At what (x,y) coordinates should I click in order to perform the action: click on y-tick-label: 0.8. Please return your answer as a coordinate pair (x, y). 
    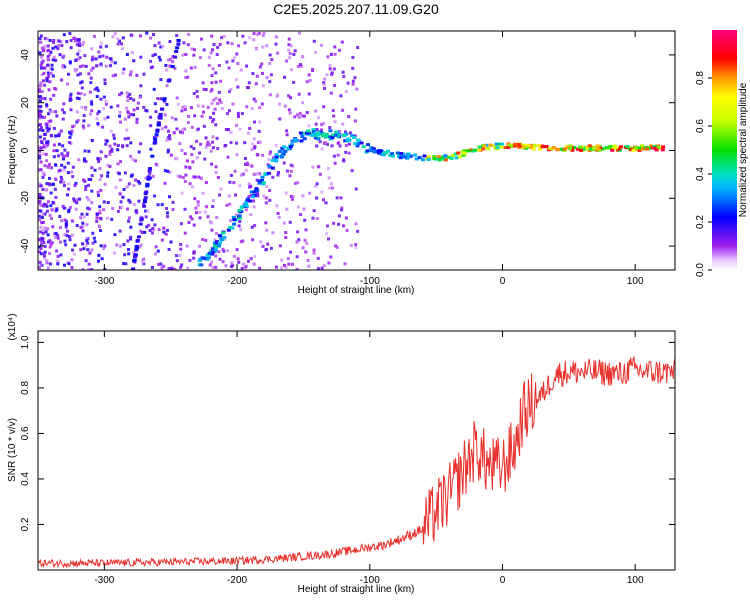
    Looking at the image, I should click on (25, 388).